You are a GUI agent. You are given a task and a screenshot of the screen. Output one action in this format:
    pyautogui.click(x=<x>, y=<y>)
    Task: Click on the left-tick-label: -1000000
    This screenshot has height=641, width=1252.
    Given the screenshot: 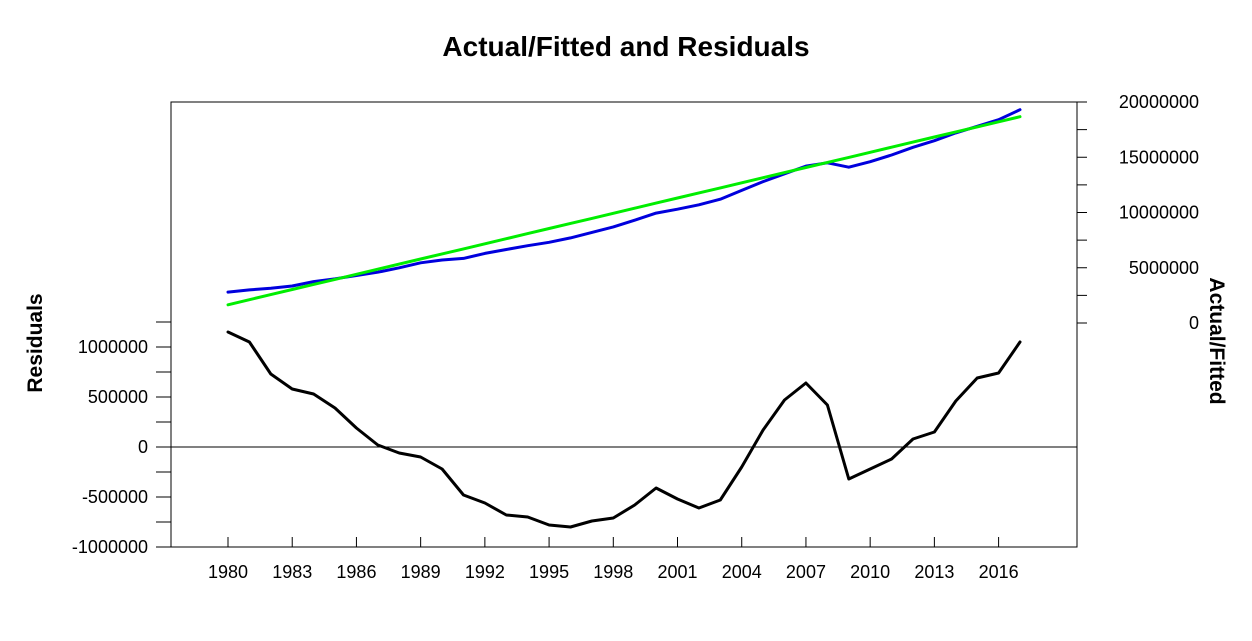 What is the action you would take?
    pyautogui.click(x=110, y=547)
    